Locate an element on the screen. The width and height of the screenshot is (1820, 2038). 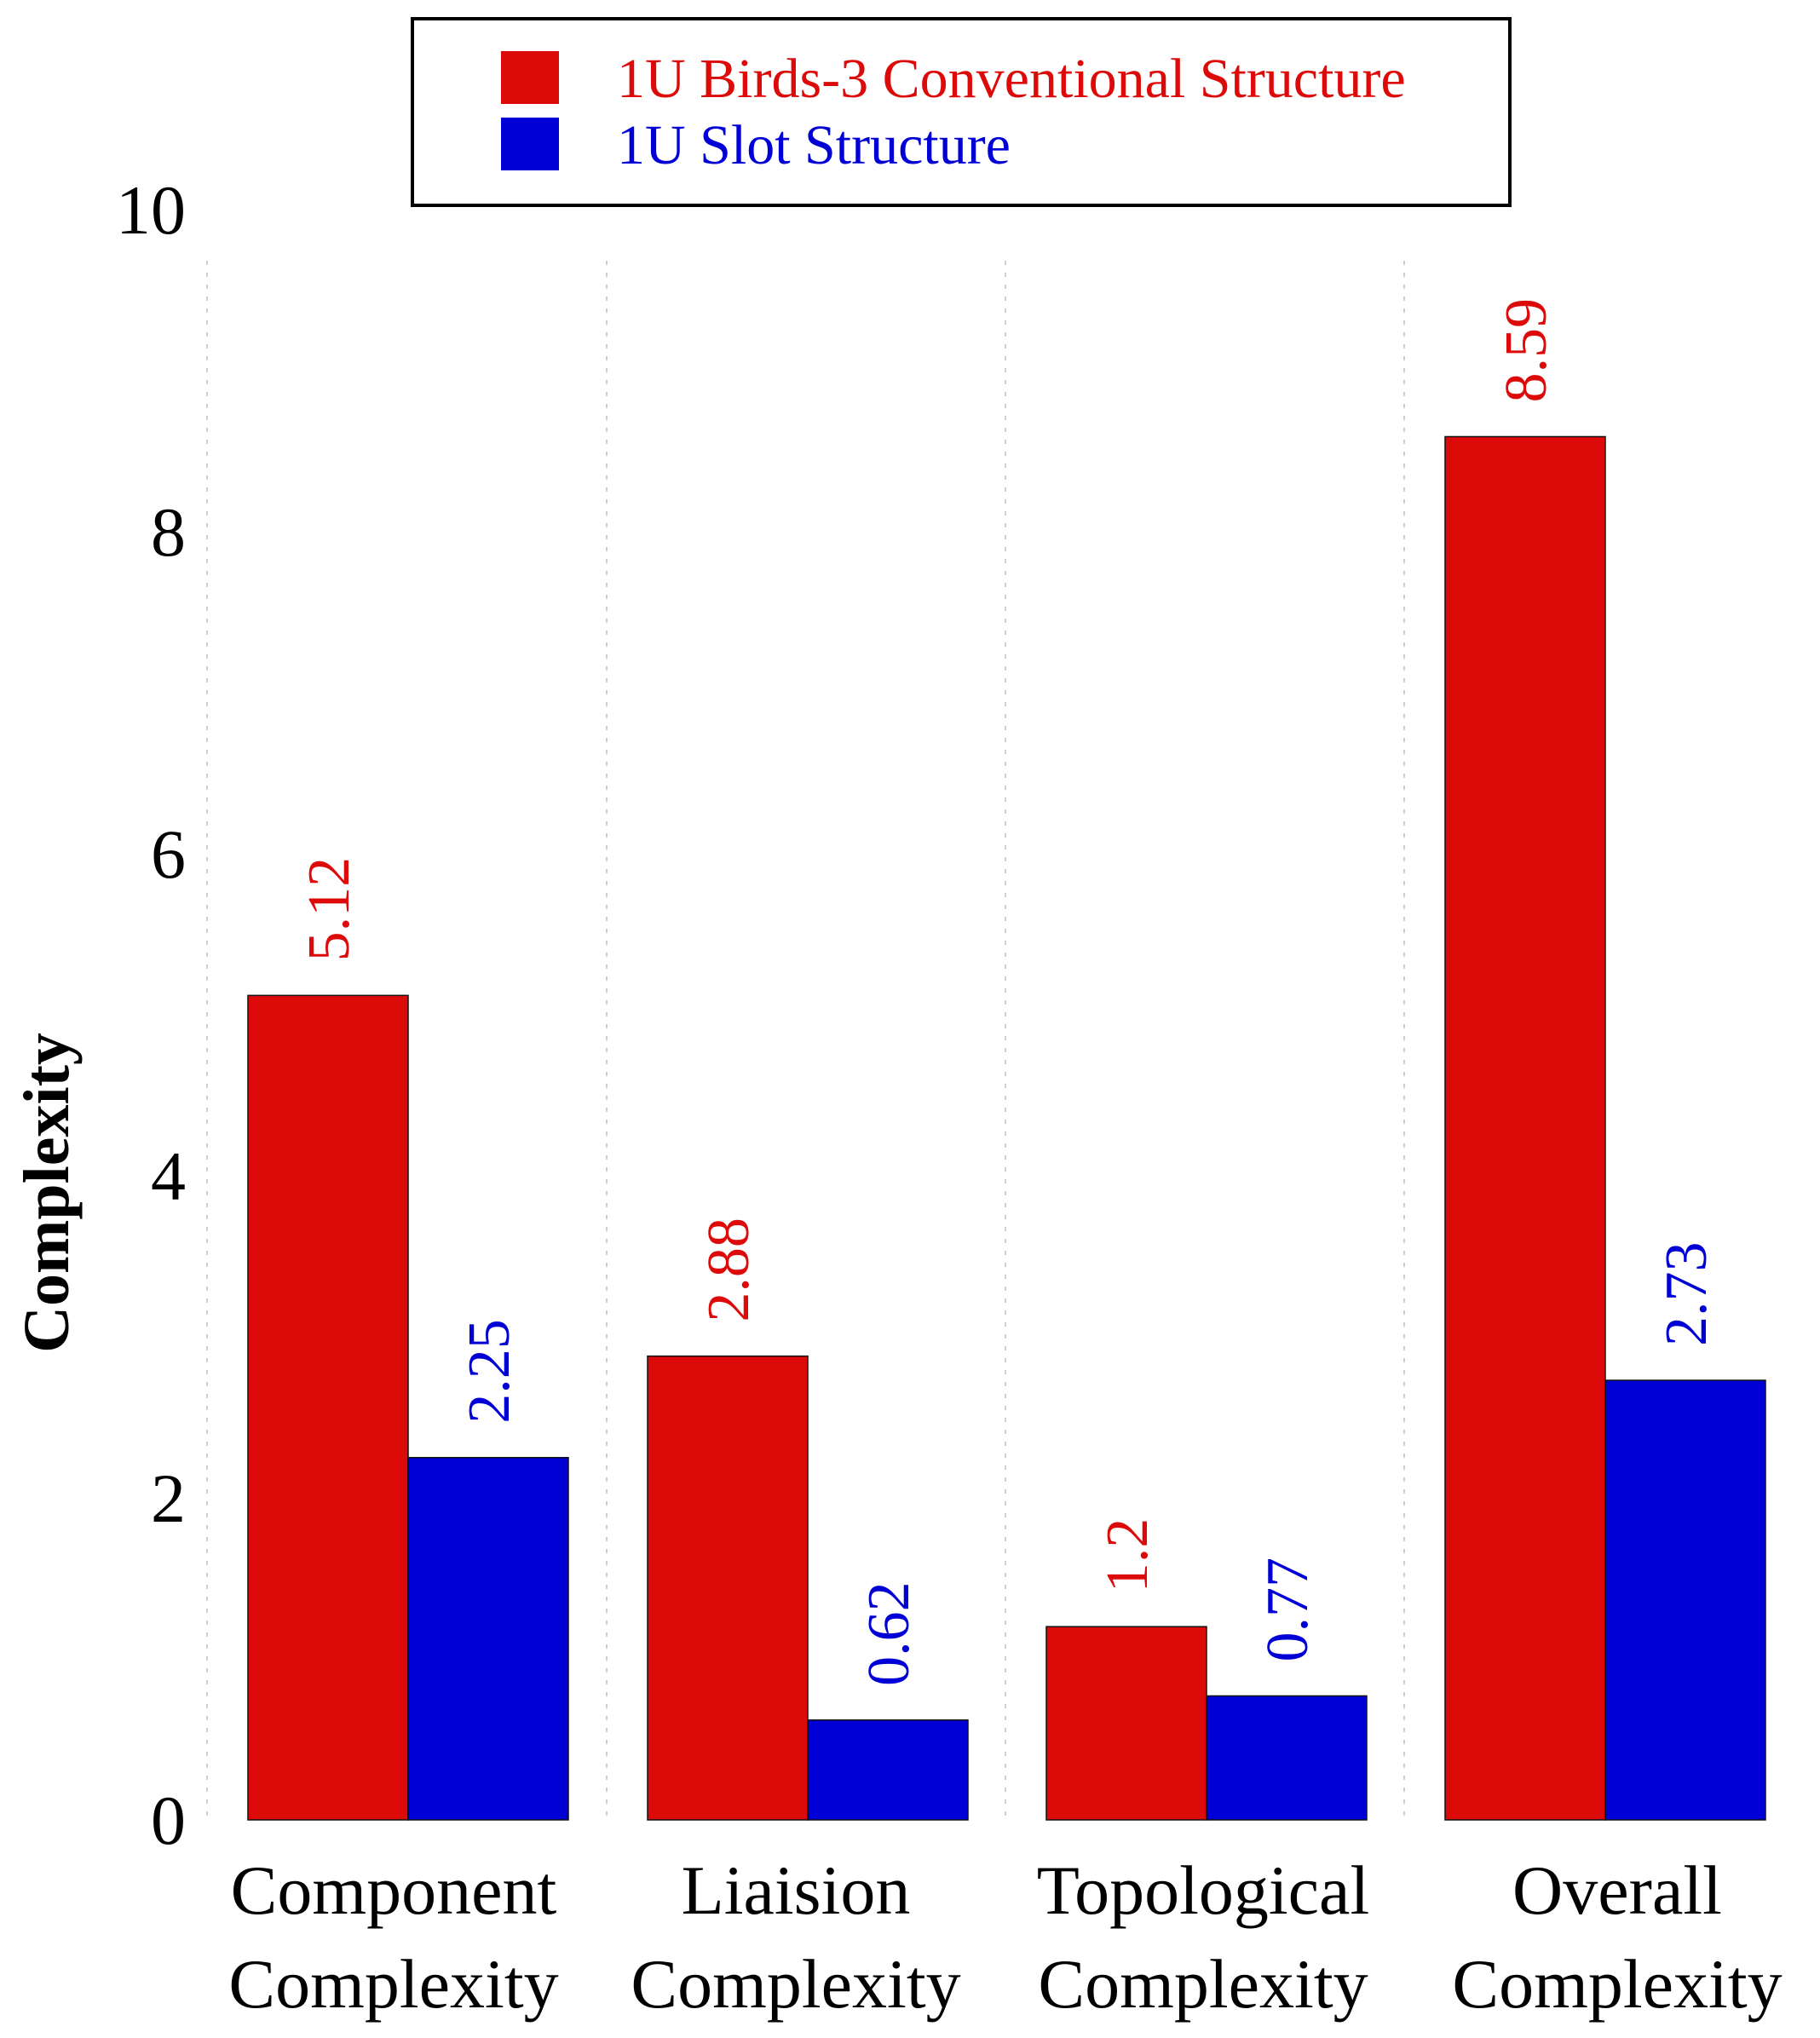
value-label-s1-c3: 2.73 is located at coordinates (1686, 1294).